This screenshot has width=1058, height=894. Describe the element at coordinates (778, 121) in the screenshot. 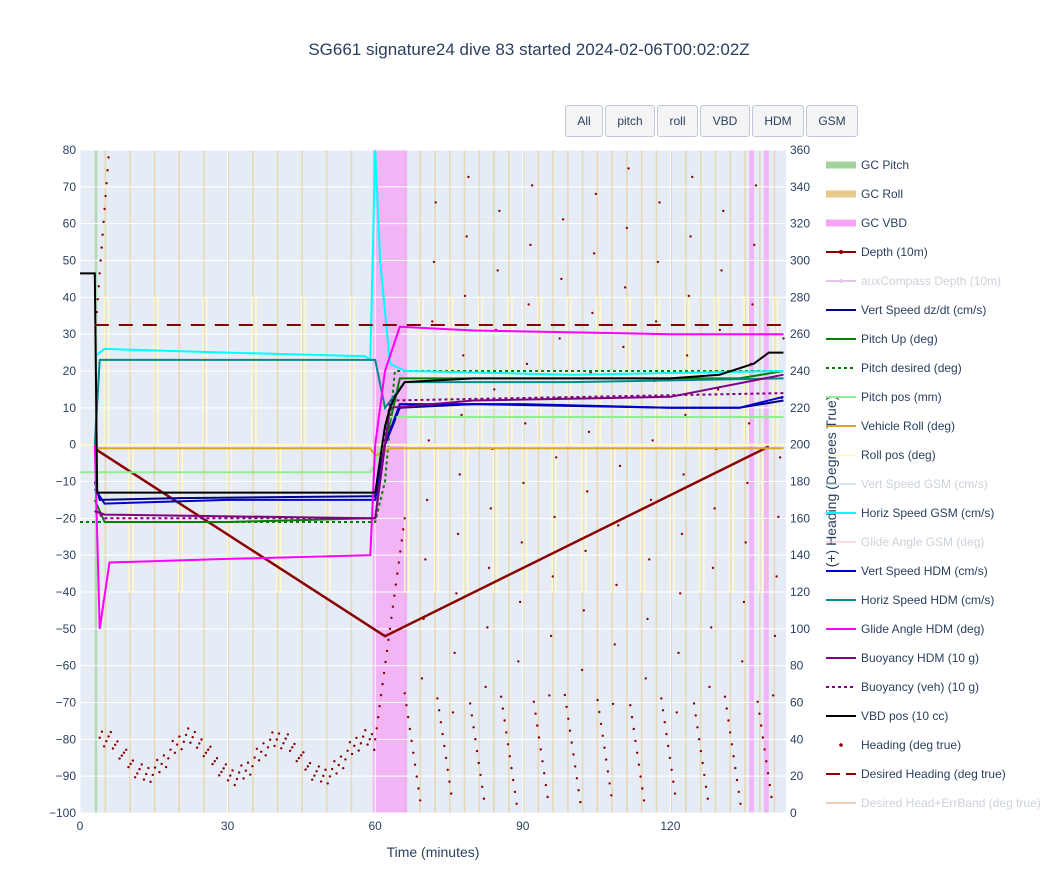

I see `mode-button-hdm: HDM` at that location.